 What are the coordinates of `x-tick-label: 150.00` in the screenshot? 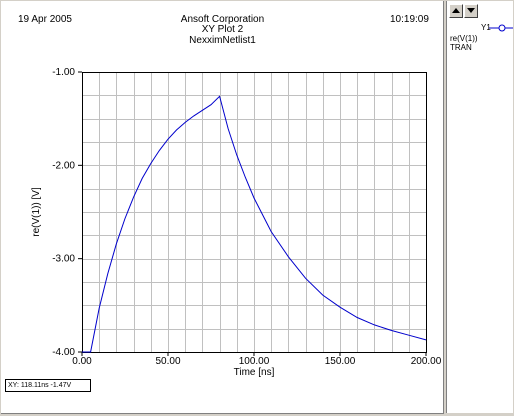 It's located at (340, 361).